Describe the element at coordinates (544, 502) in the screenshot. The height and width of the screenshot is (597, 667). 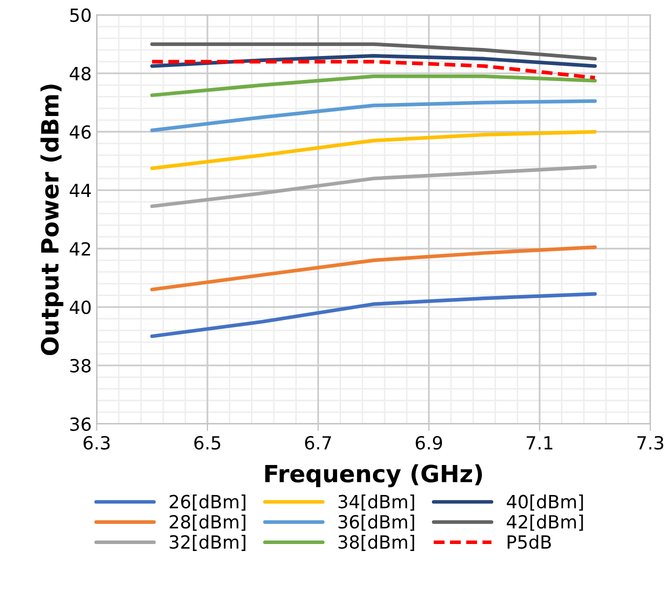
I see `legend-label: 40[dBm]` at that location.